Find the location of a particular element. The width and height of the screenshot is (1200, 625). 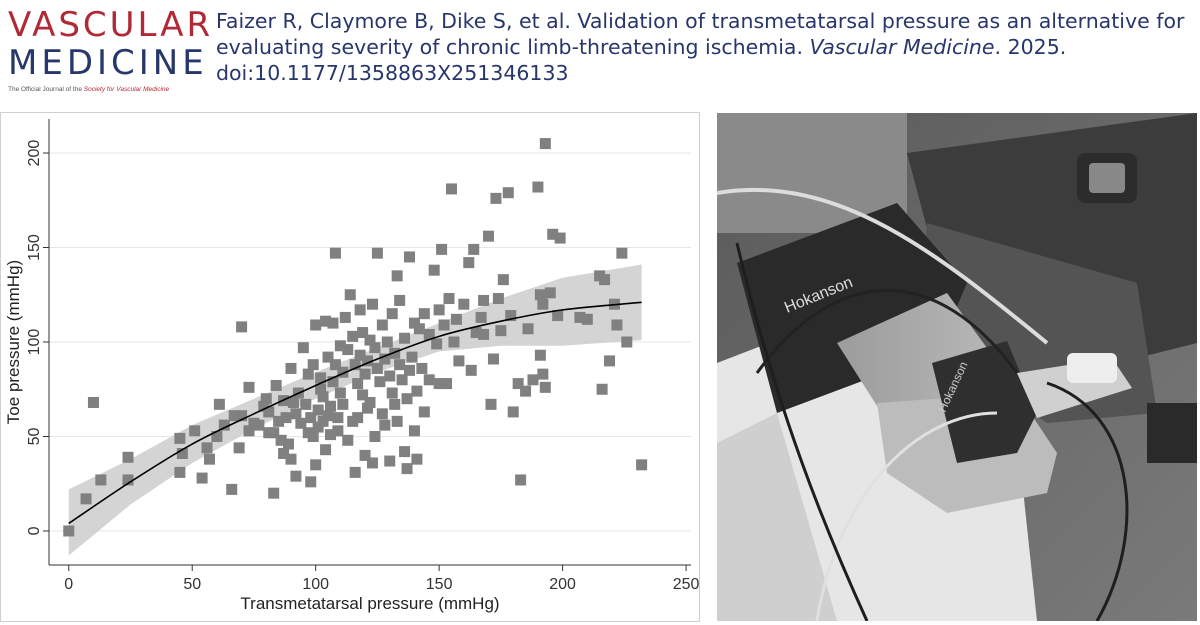

metatarsal-cuff is located at coordinates (984, 402).